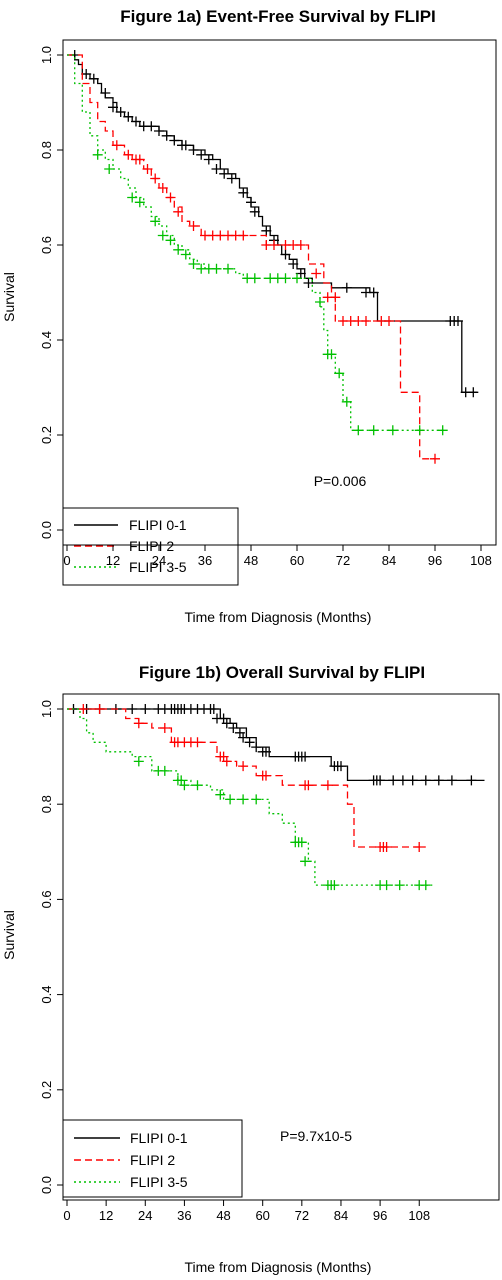 This screenshot has width=502, height=1280. Describe the element at coordinates (46, 1185) in the screenshot. I see `y-tick-label: 0.0` at that location.